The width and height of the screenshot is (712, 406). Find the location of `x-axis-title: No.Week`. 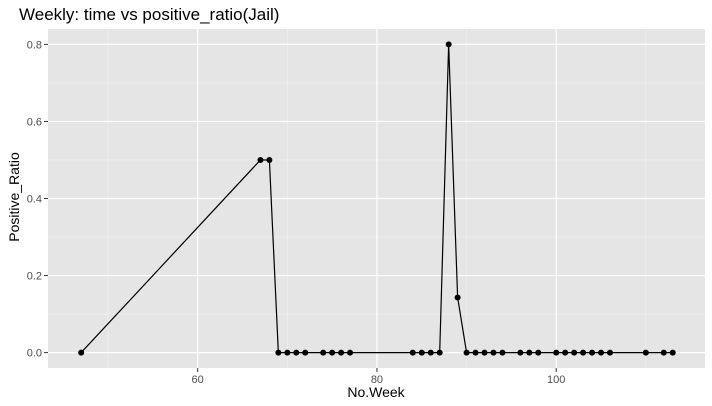

x-axis-title: No.Week is located at coordinates (376, 392).